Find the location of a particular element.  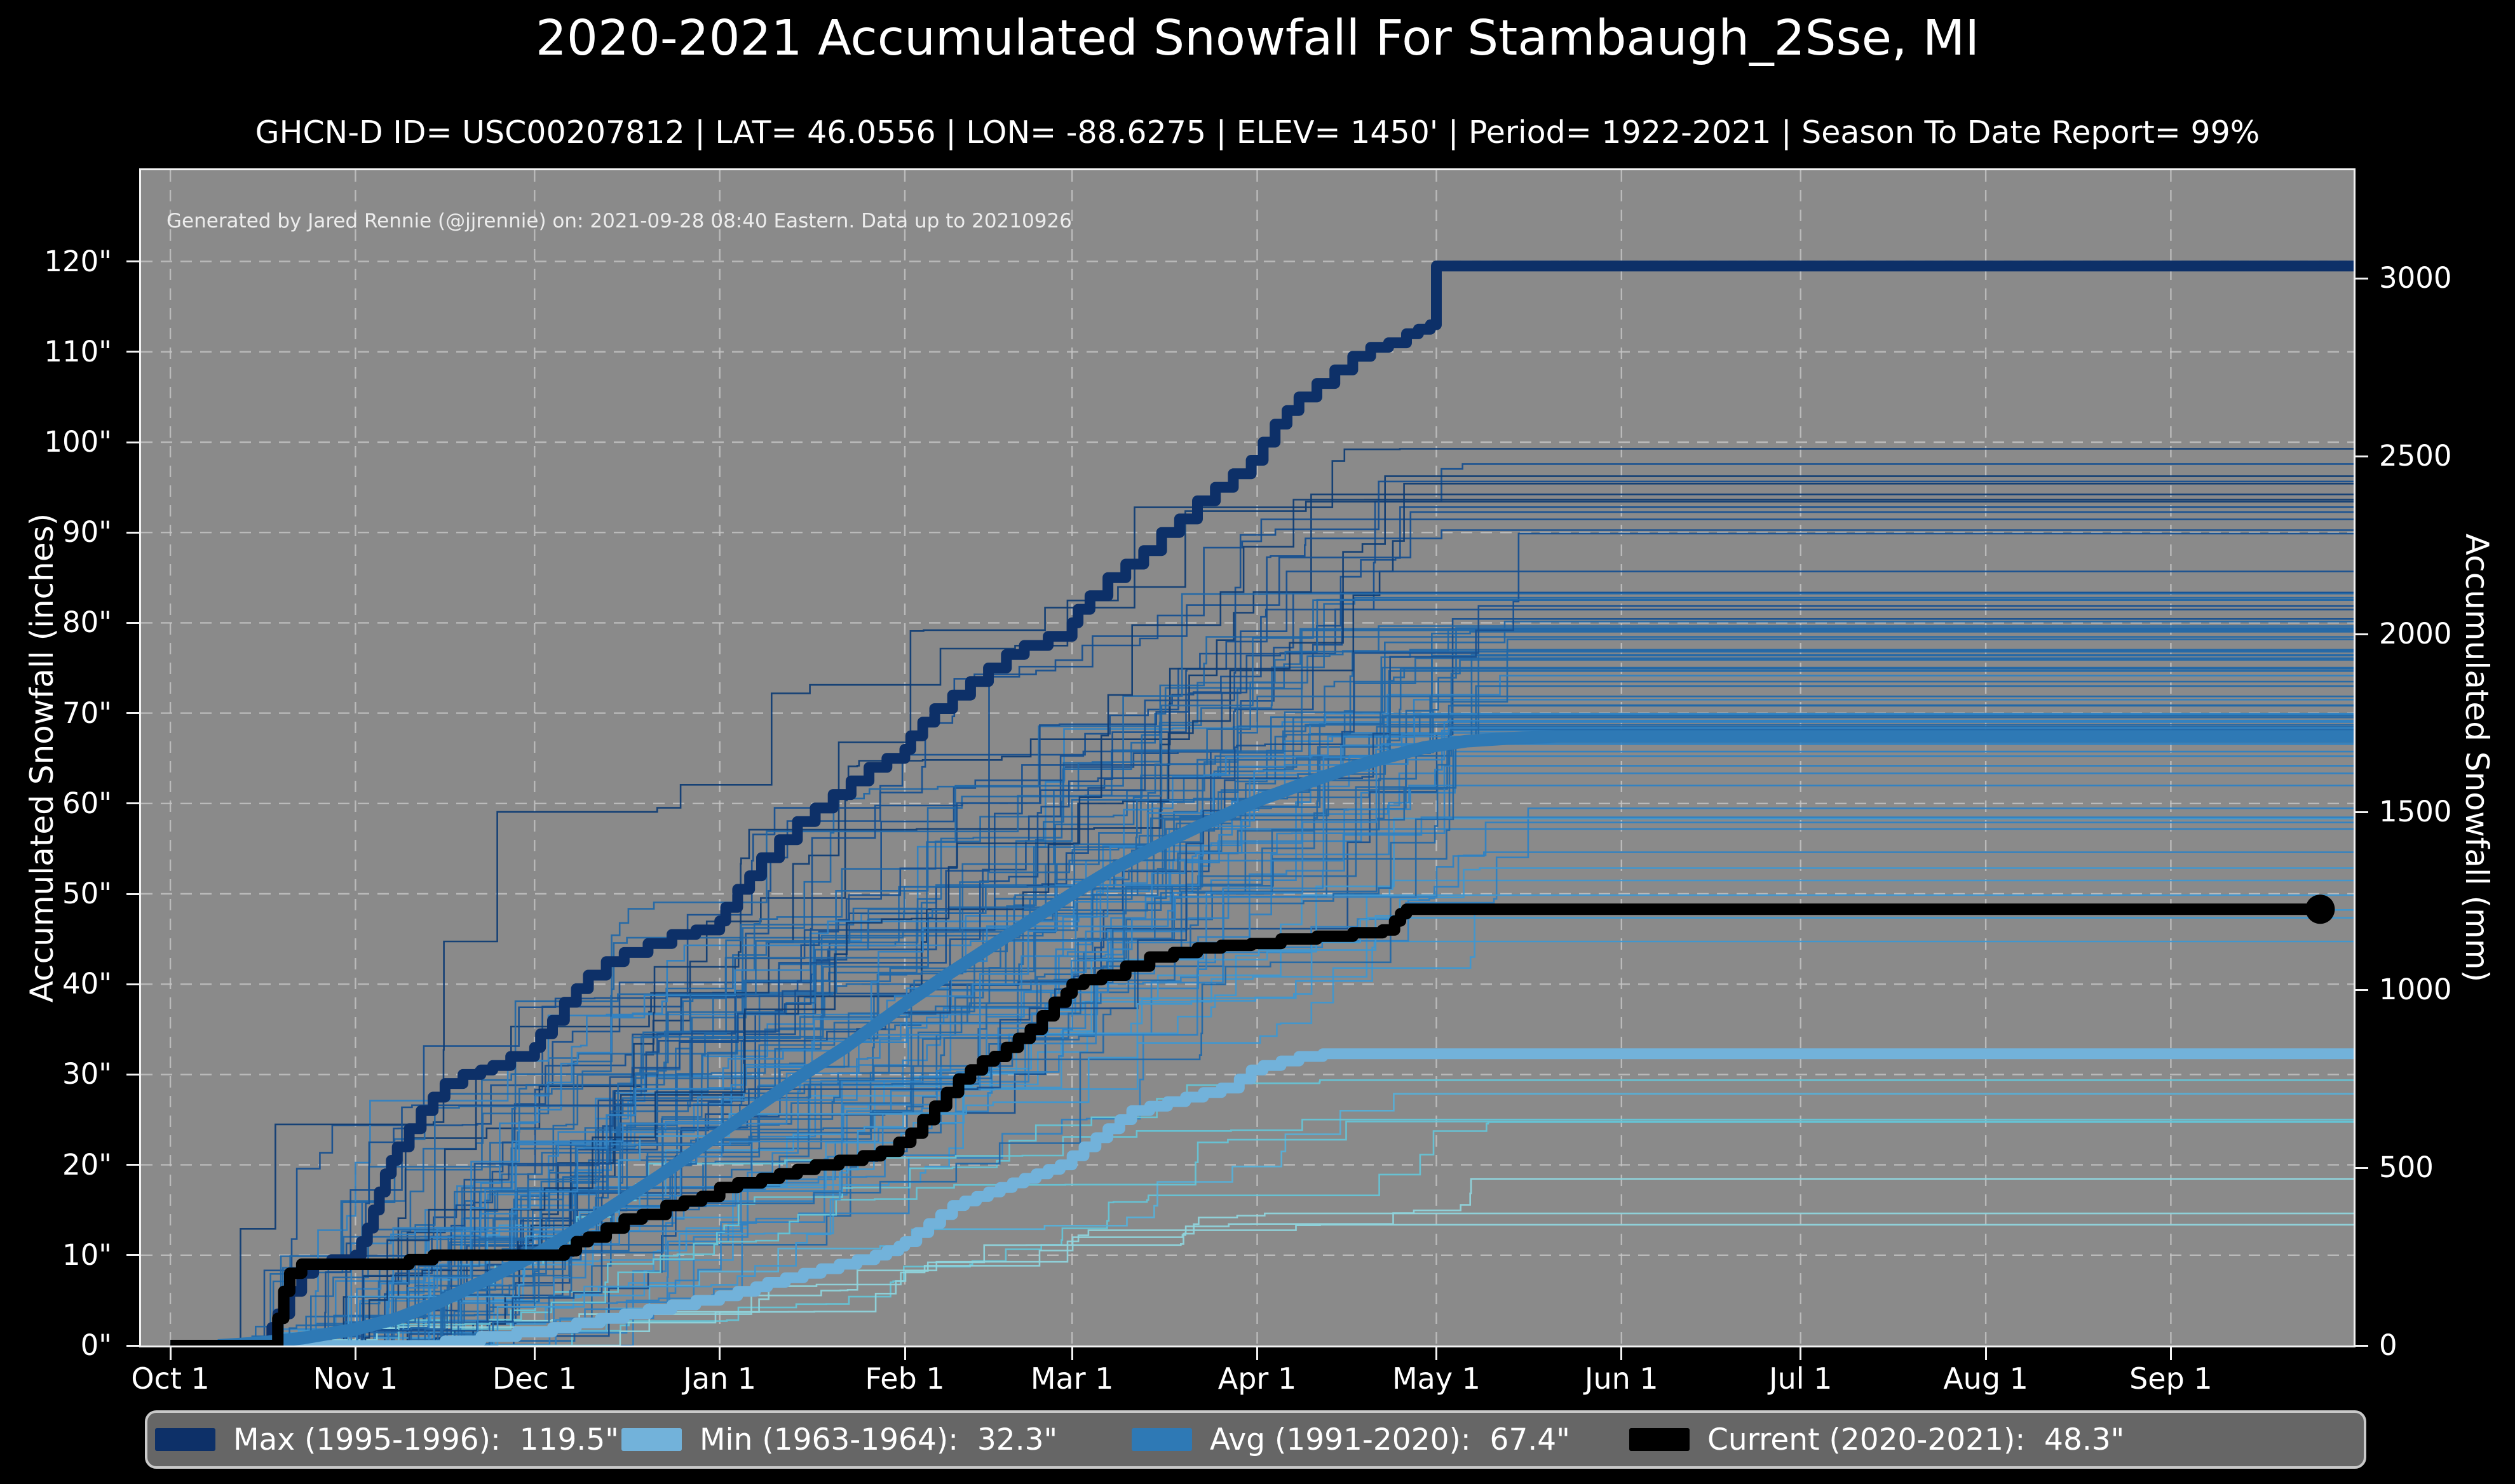

y-tick-label-inches: 10" is located at coordinates (87, 1255).